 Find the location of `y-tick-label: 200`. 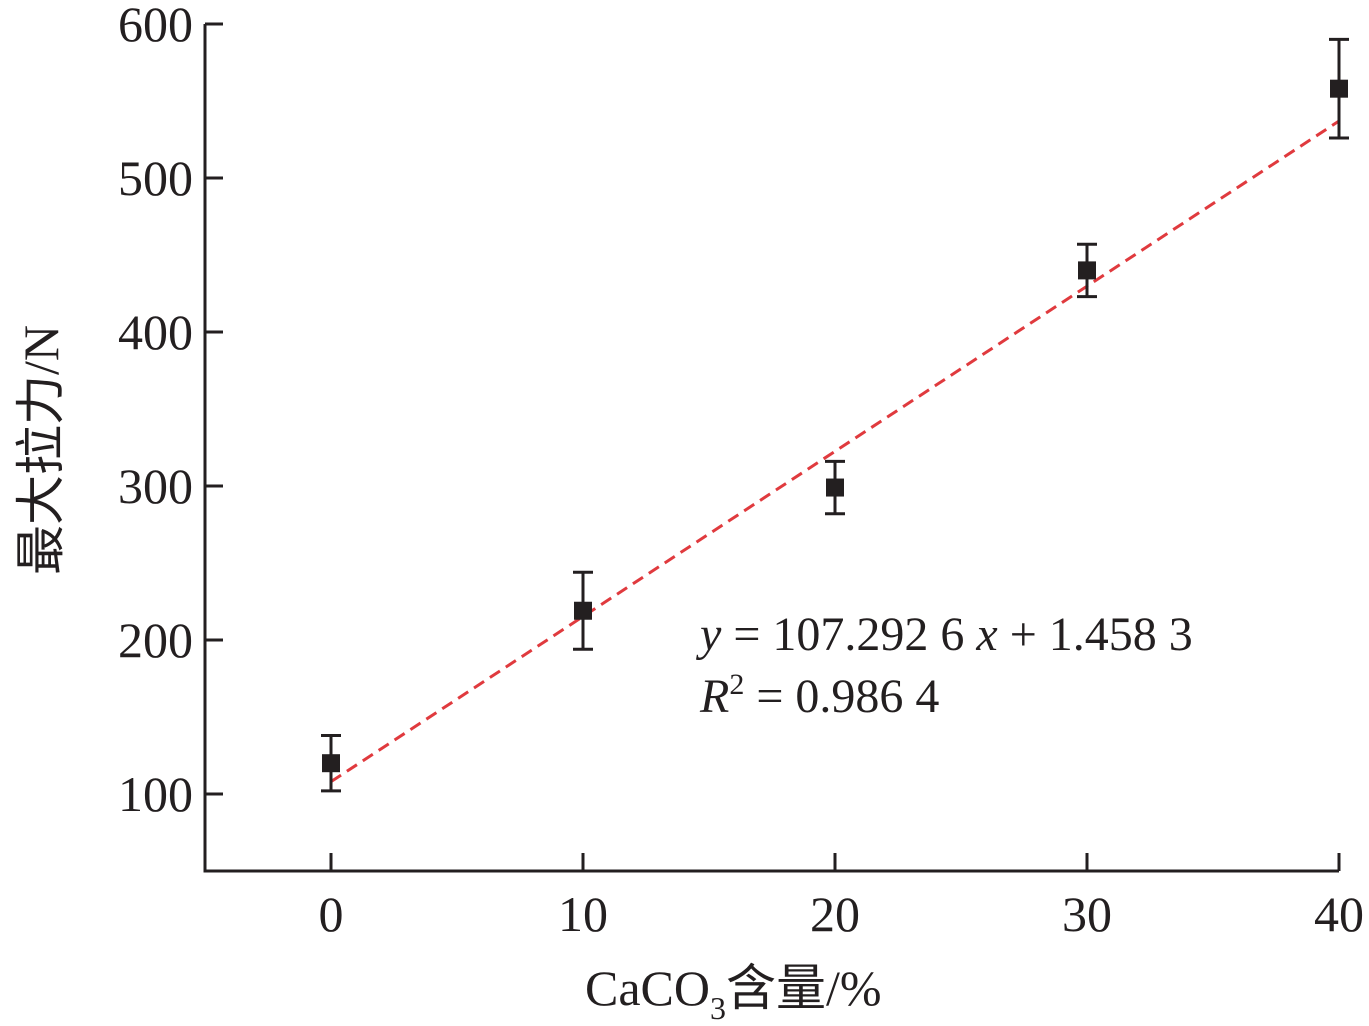

y-tick-label: 200 is located at coordinates (155, 640).